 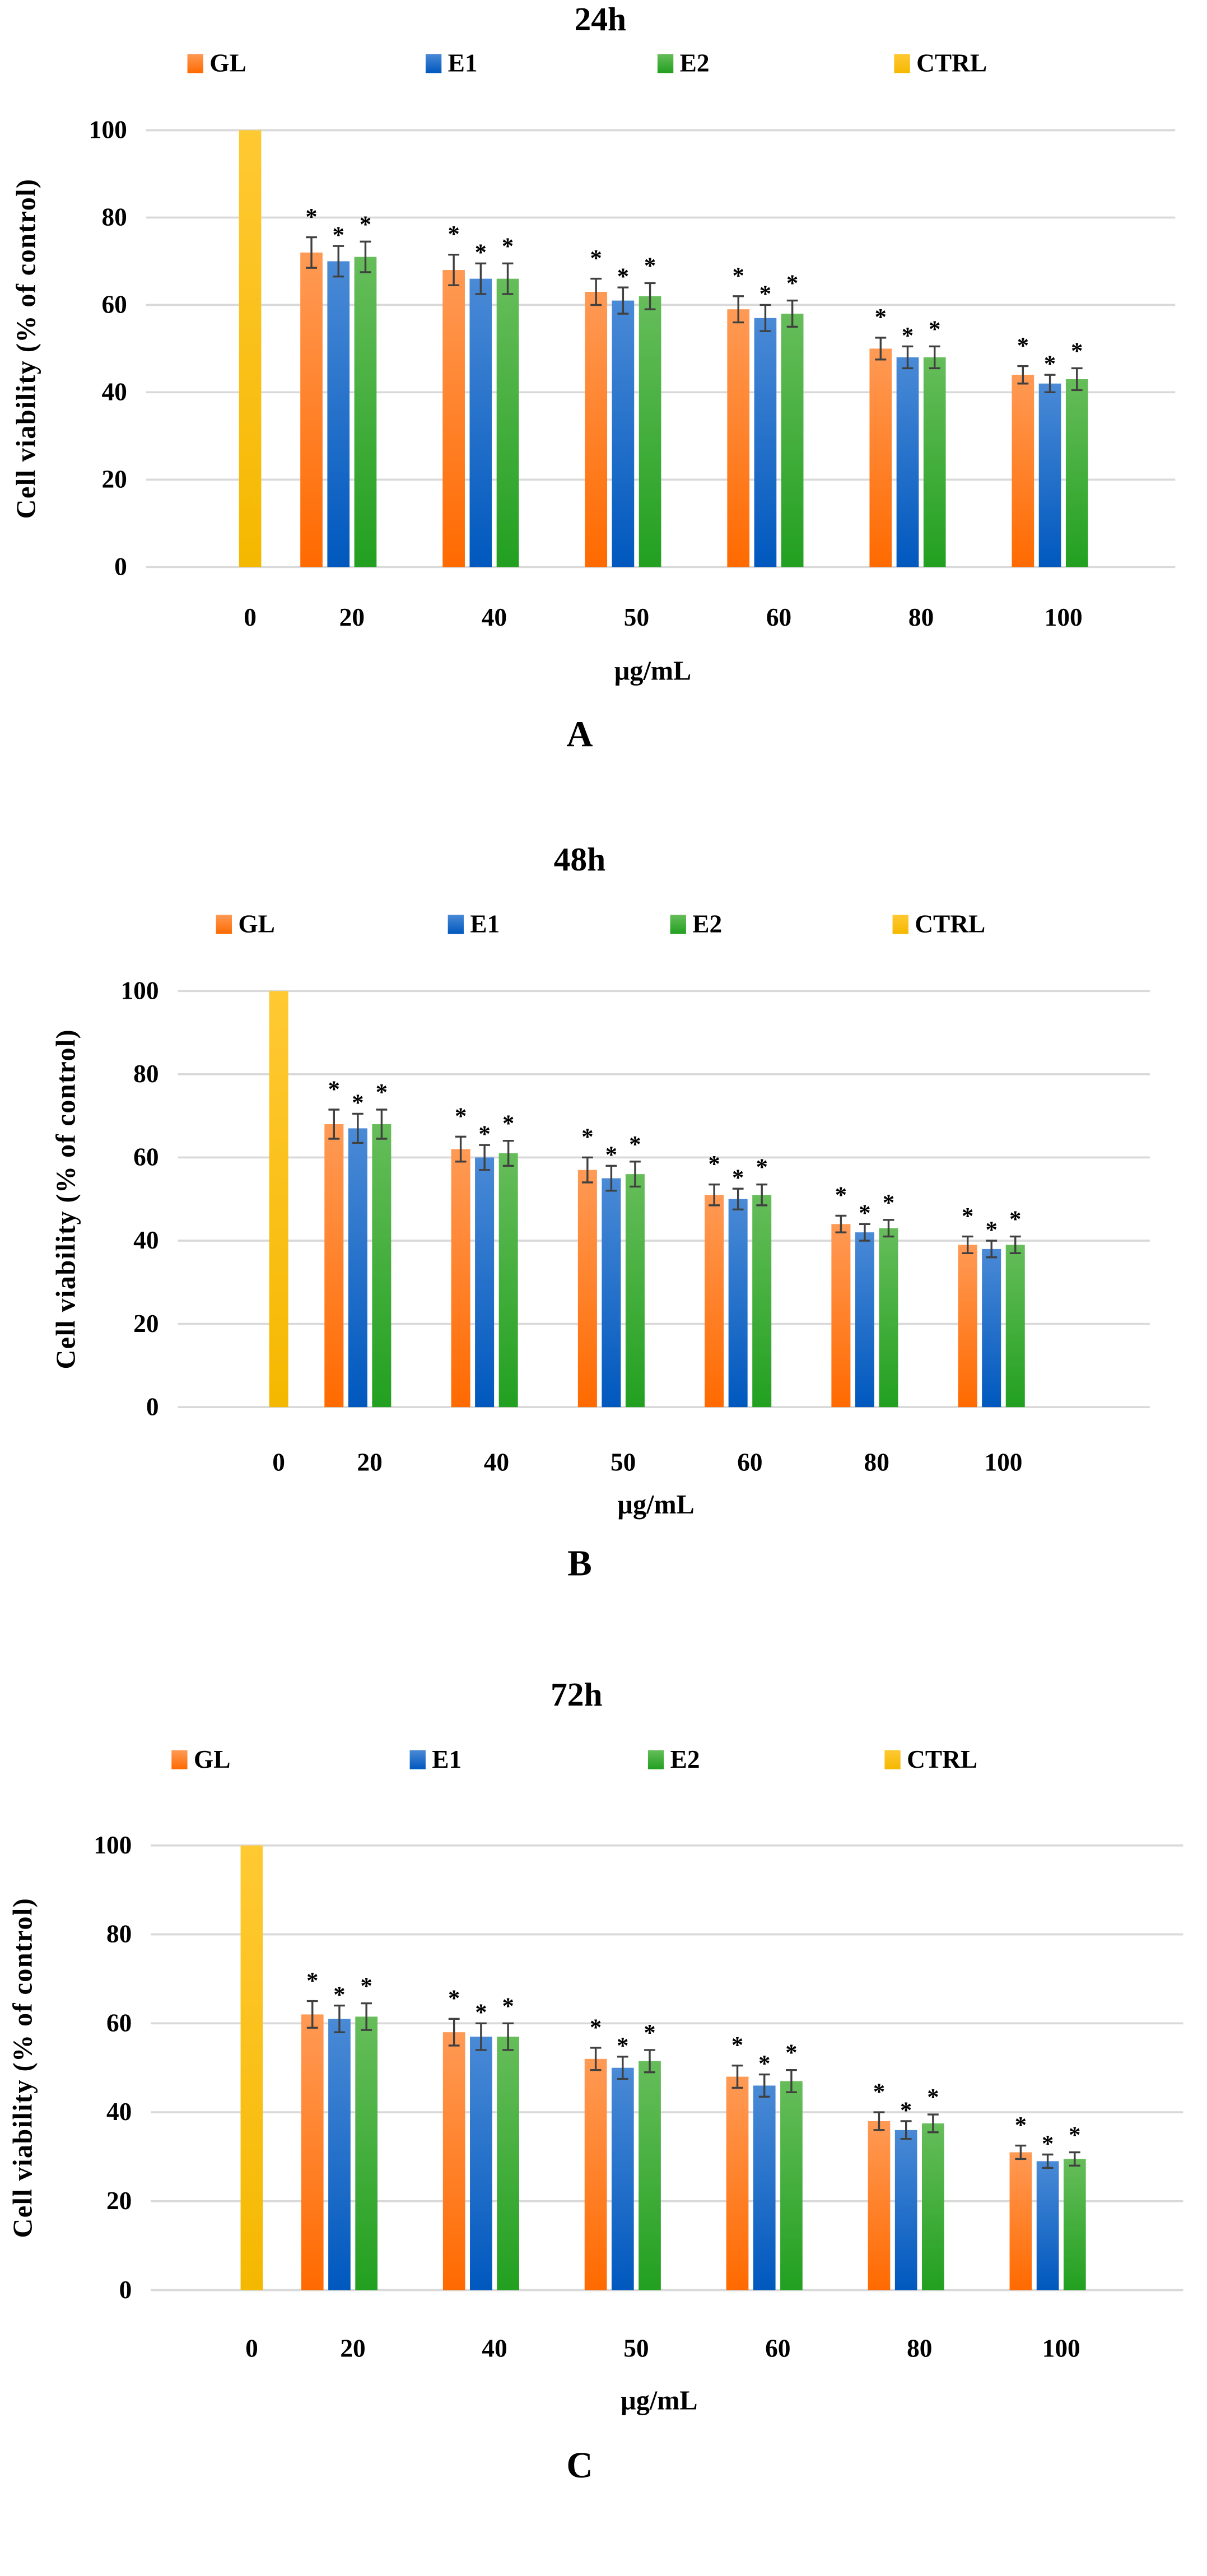 What do you see at coordinates (580, 735) in the screenshot?
I see `panel-letter: A` at bounding box center [580, 735].